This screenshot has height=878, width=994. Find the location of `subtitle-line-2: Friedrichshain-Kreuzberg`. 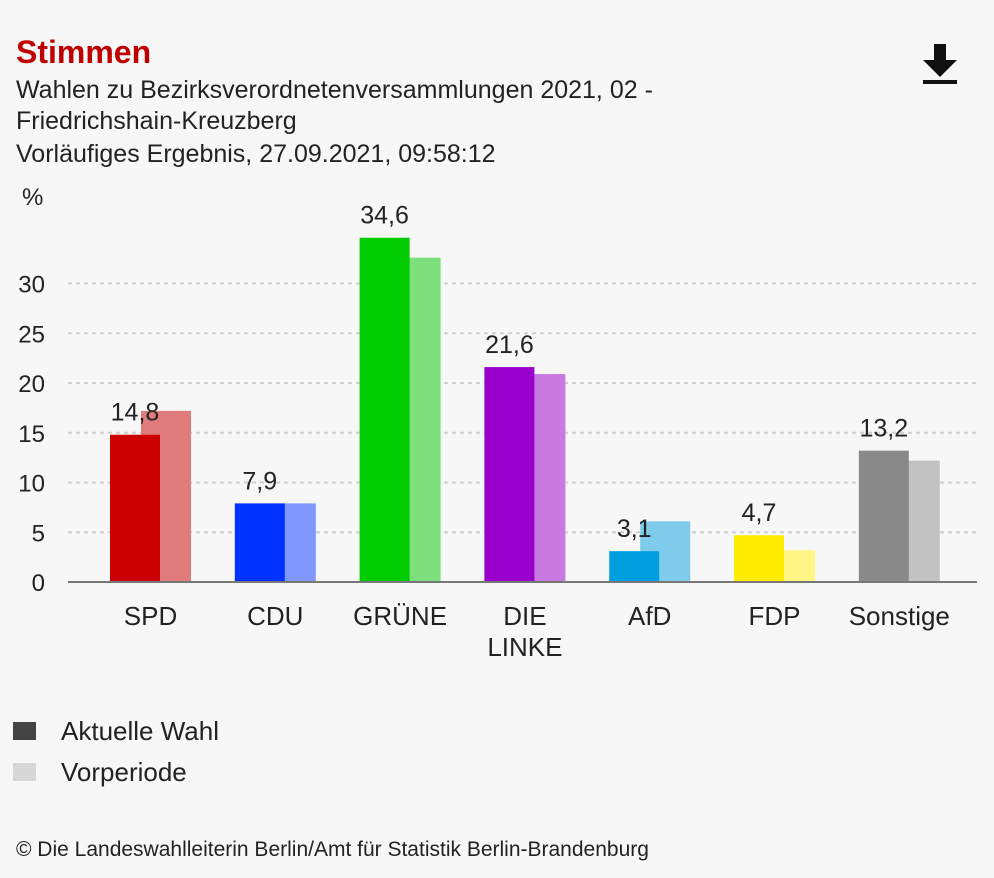

subtitle-line-2: Friedrichshain-Kreuzberg is located at coordinates (156, 121).